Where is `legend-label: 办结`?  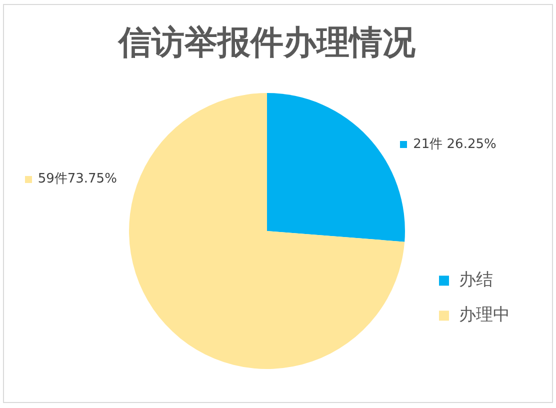 legend-label: 办结 is located at coordinates (476, 280).